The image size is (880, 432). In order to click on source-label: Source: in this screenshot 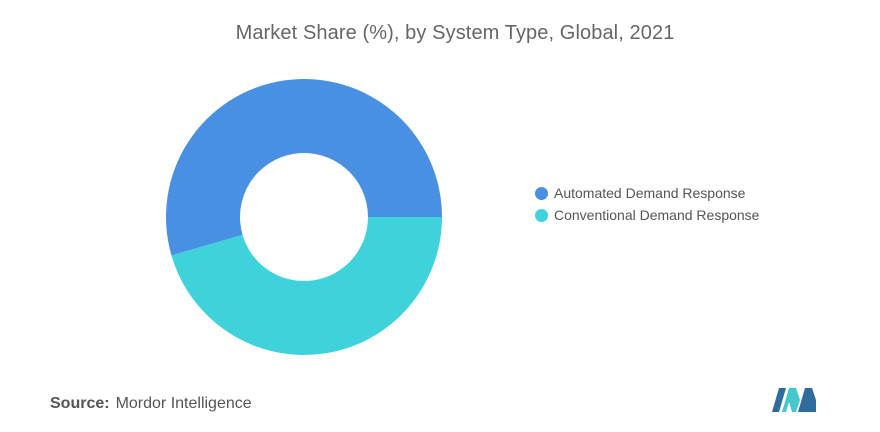, I will do `click(80, 403)`.